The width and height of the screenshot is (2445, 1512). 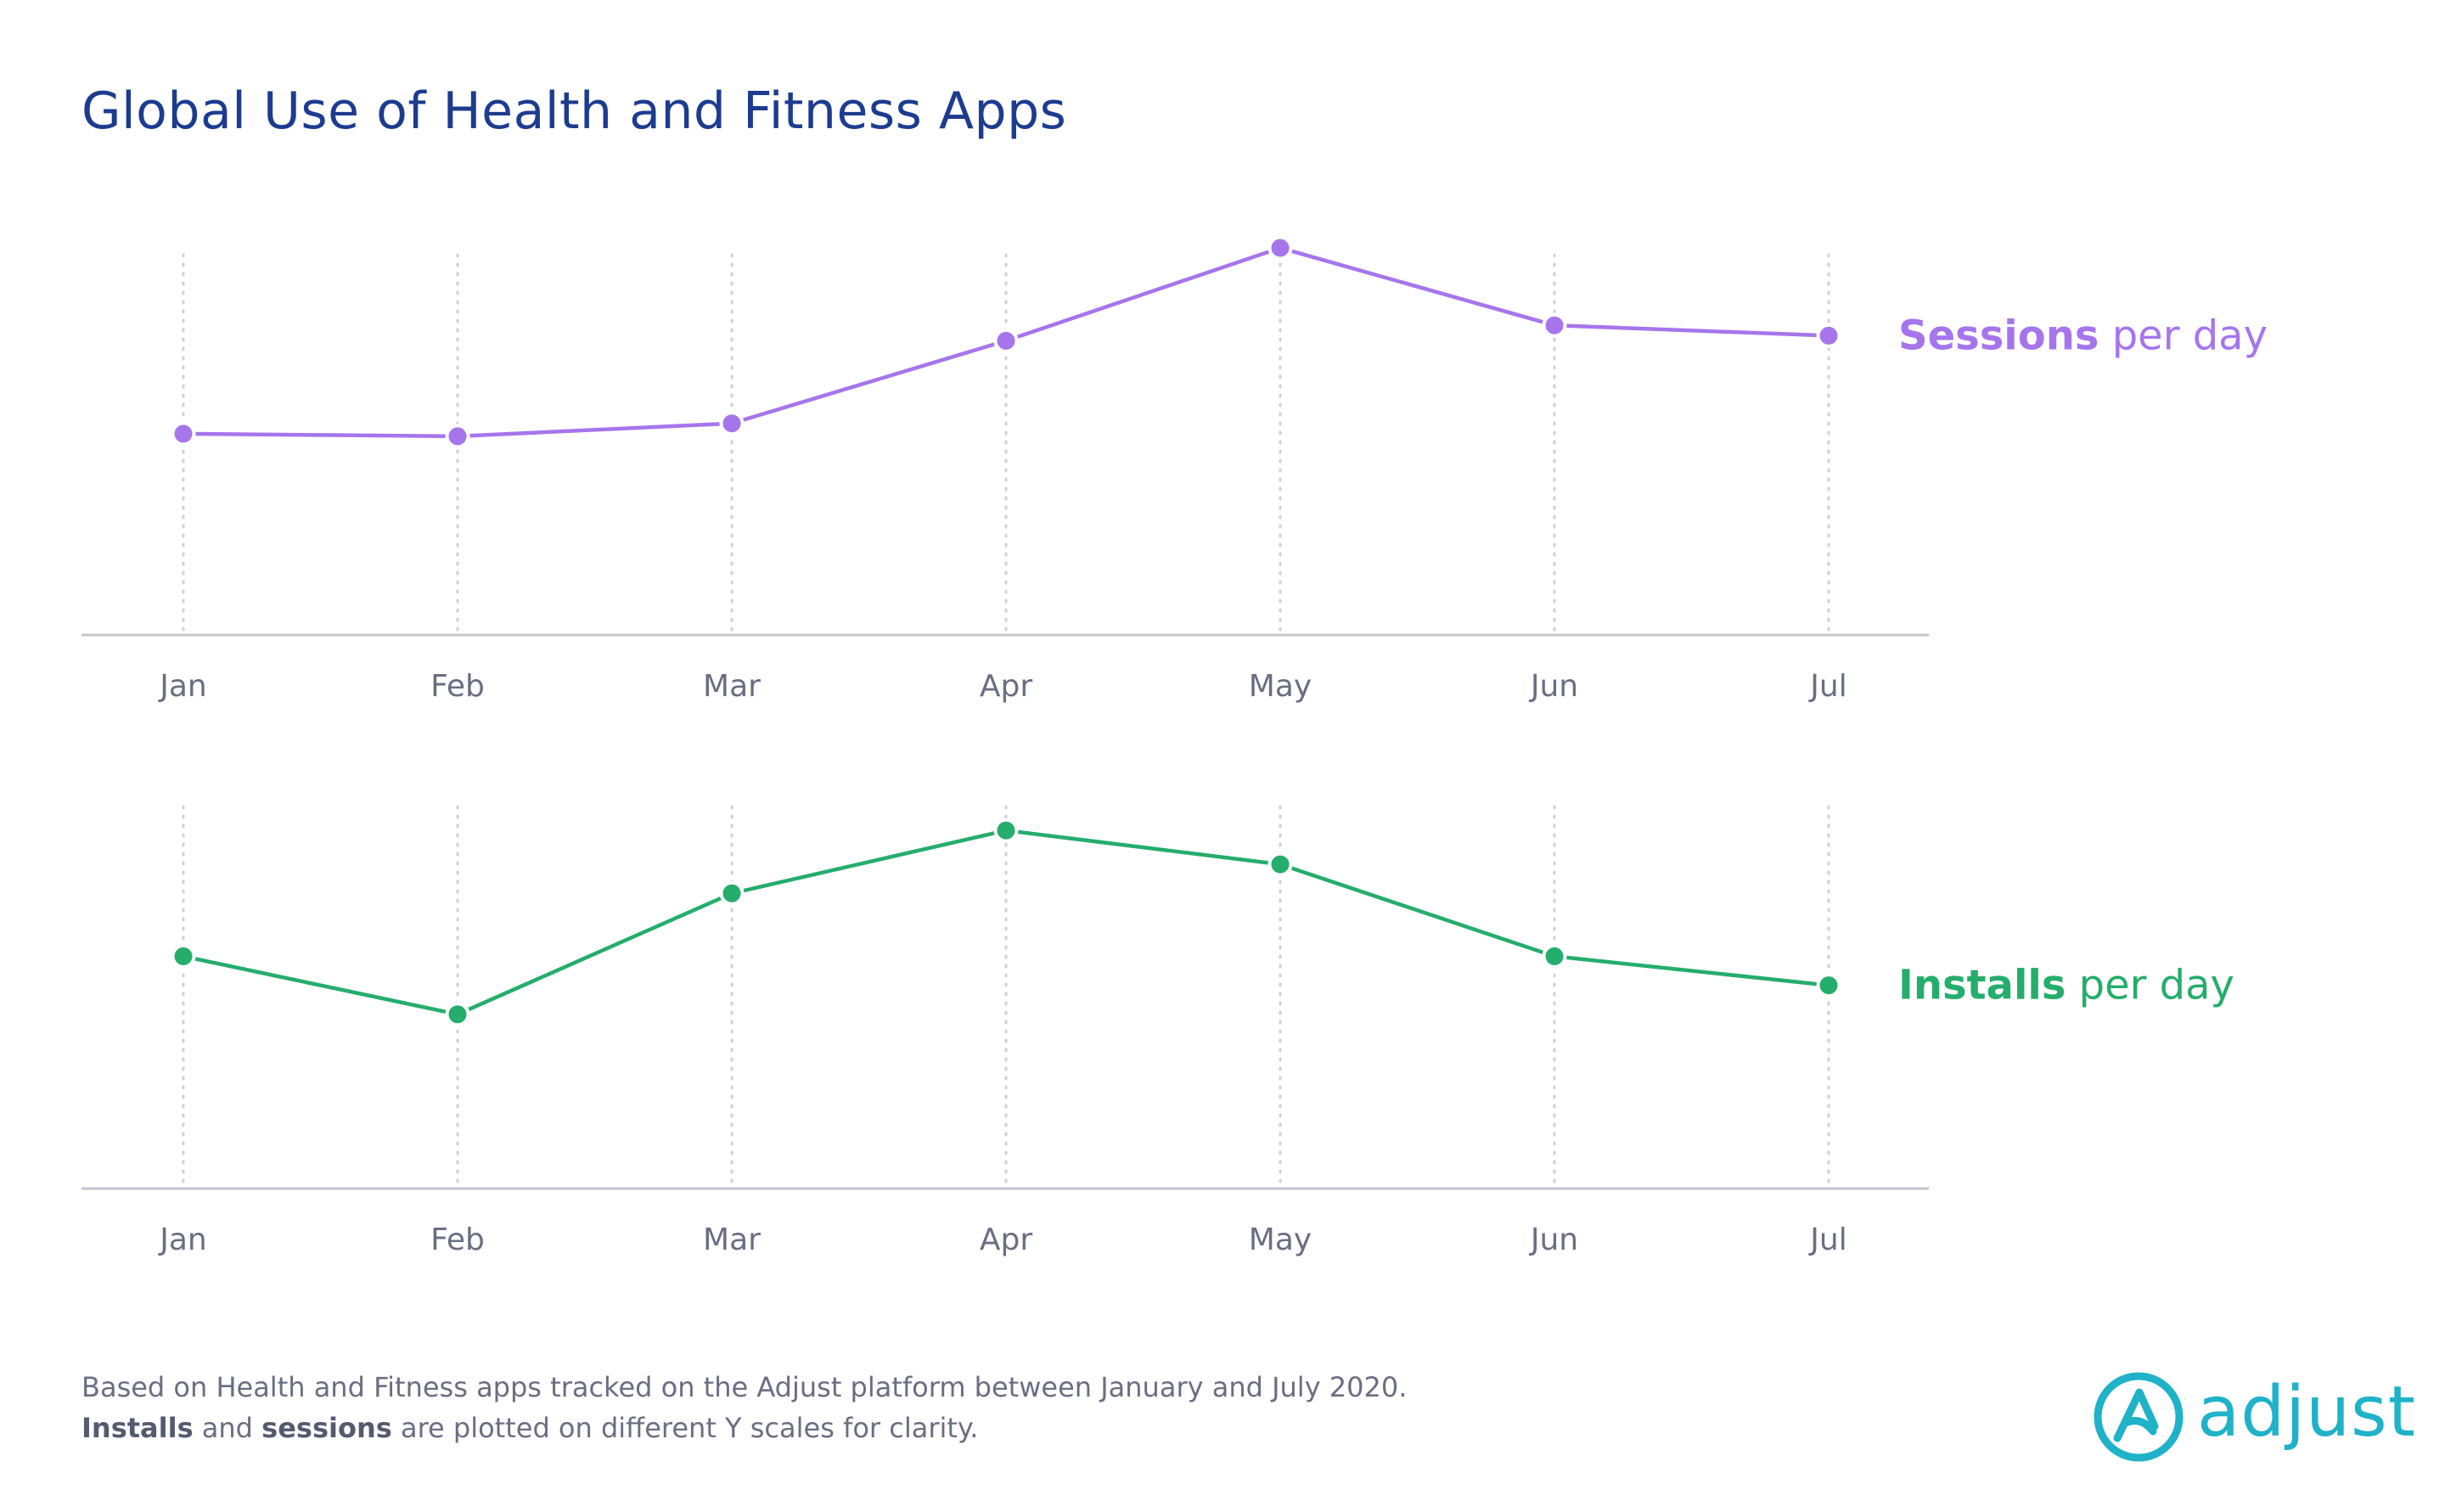 I want to click on installs-point-mar, so click(x=732, y=893).